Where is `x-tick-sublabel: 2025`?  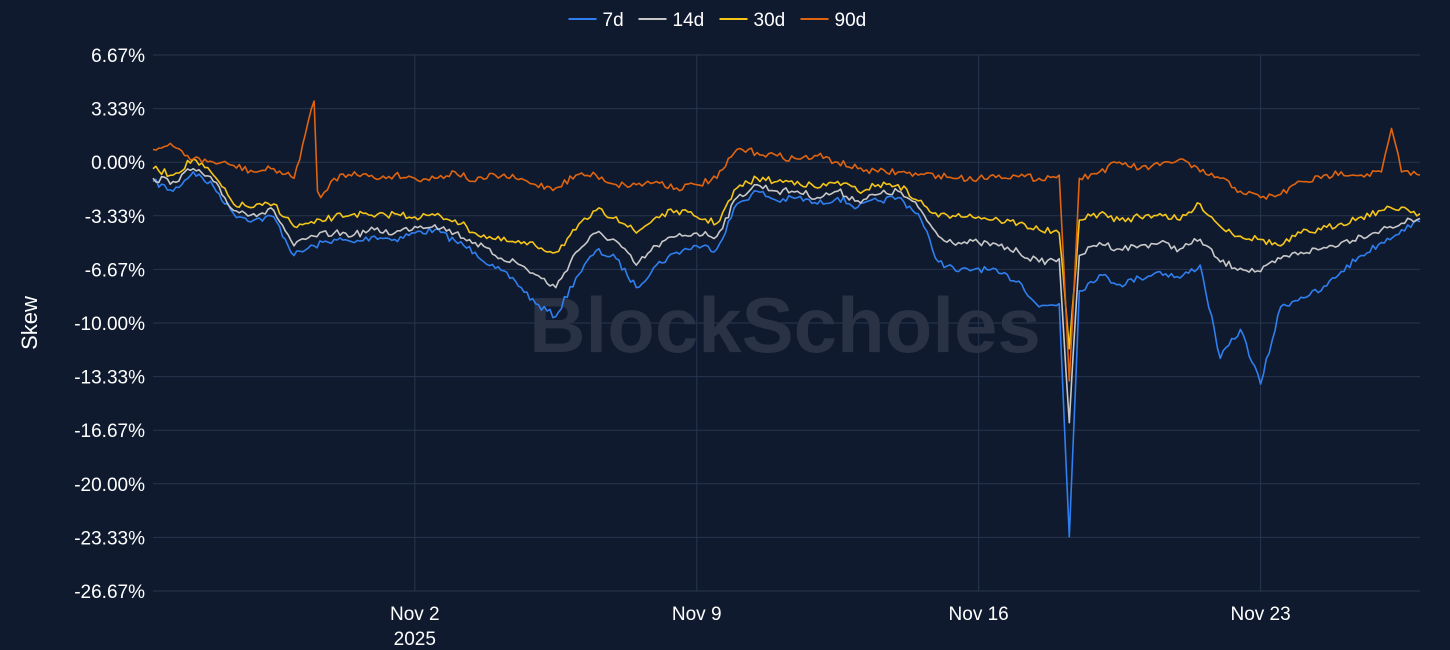 x-tick-sublabel: 2025 is located at coordinates (415, 639).